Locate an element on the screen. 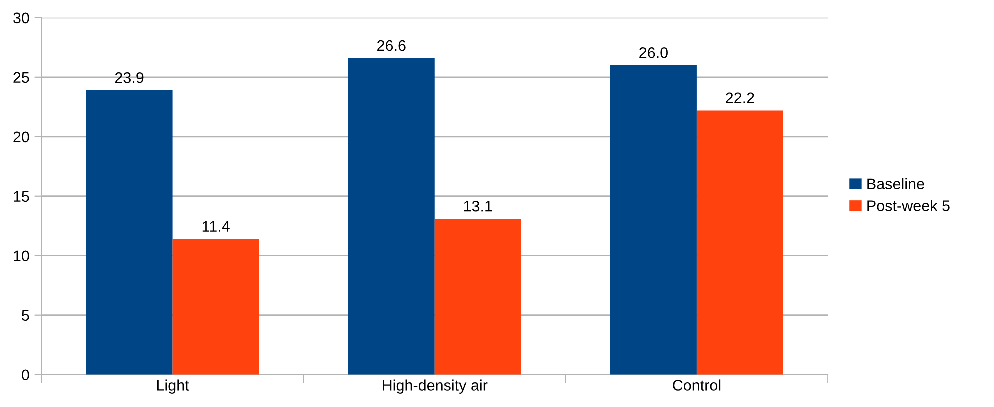  y-tick-label: 25 is located at coordinates (22, 78).